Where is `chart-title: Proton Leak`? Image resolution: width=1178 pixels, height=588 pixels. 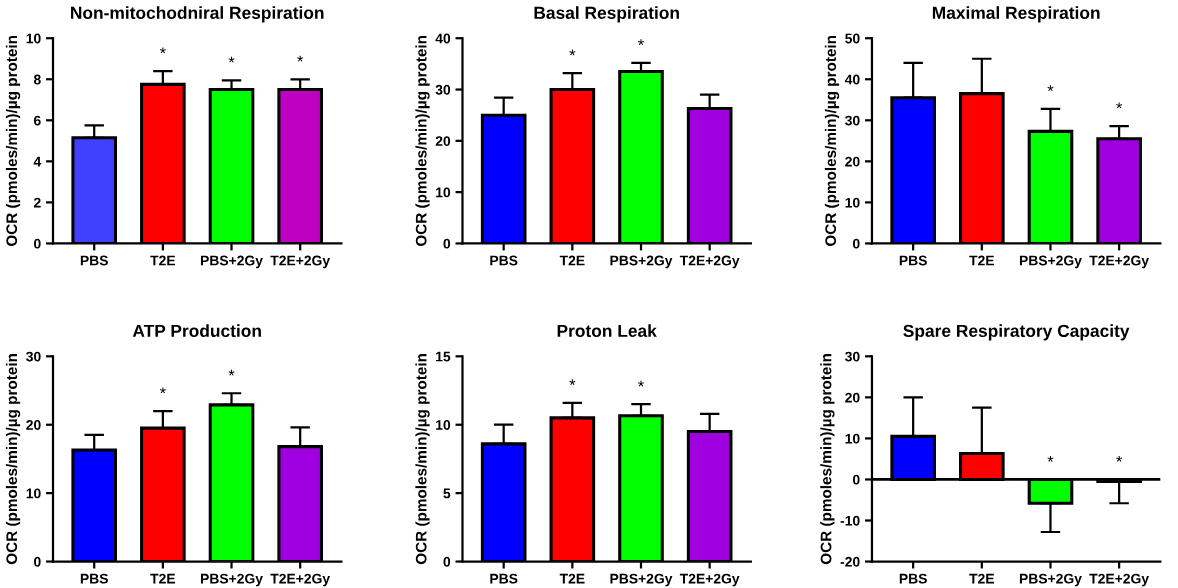
chart-title: Proton Leak is located at coordinates (607, 331).